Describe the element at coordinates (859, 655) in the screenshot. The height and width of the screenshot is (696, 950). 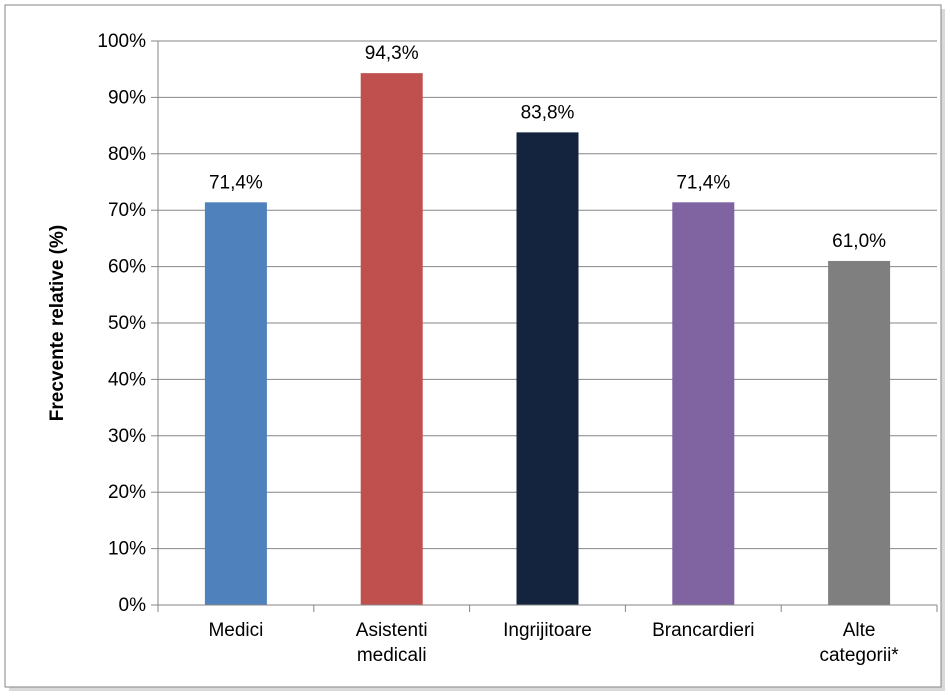
I see `x-tick-label: categorii*` at that location.